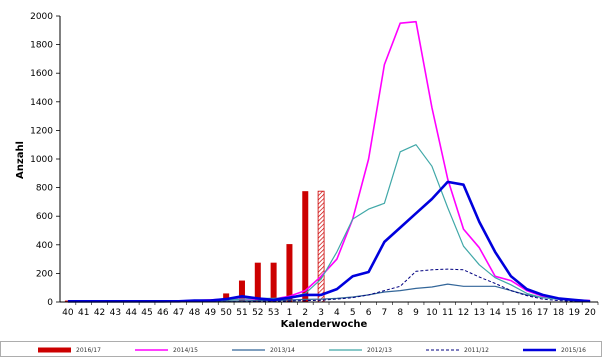 The width and height of the screenshot is (603, 358). What do you see at coordinates (510, 313) in the screenshot?
I see `x-tick-label: 15` at bounding box center [510, 313].